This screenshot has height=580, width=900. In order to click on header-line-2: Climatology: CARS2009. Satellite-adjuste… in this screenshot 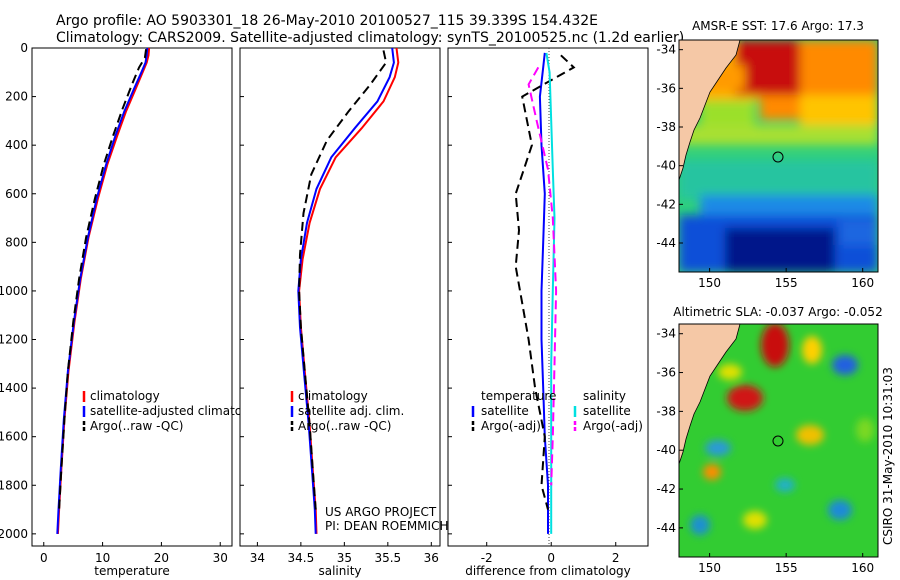, I will do `click(370, 38)`.